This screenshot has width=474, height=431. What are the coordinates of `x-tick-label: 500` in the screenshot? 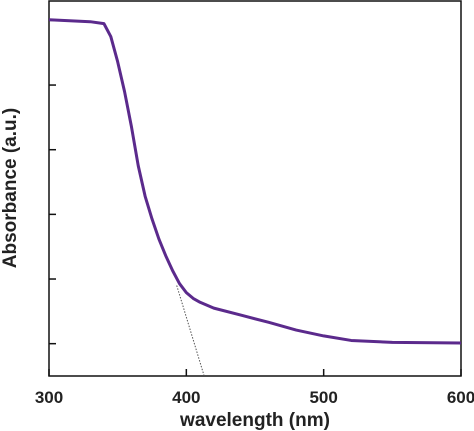 It's located at (323, 397).